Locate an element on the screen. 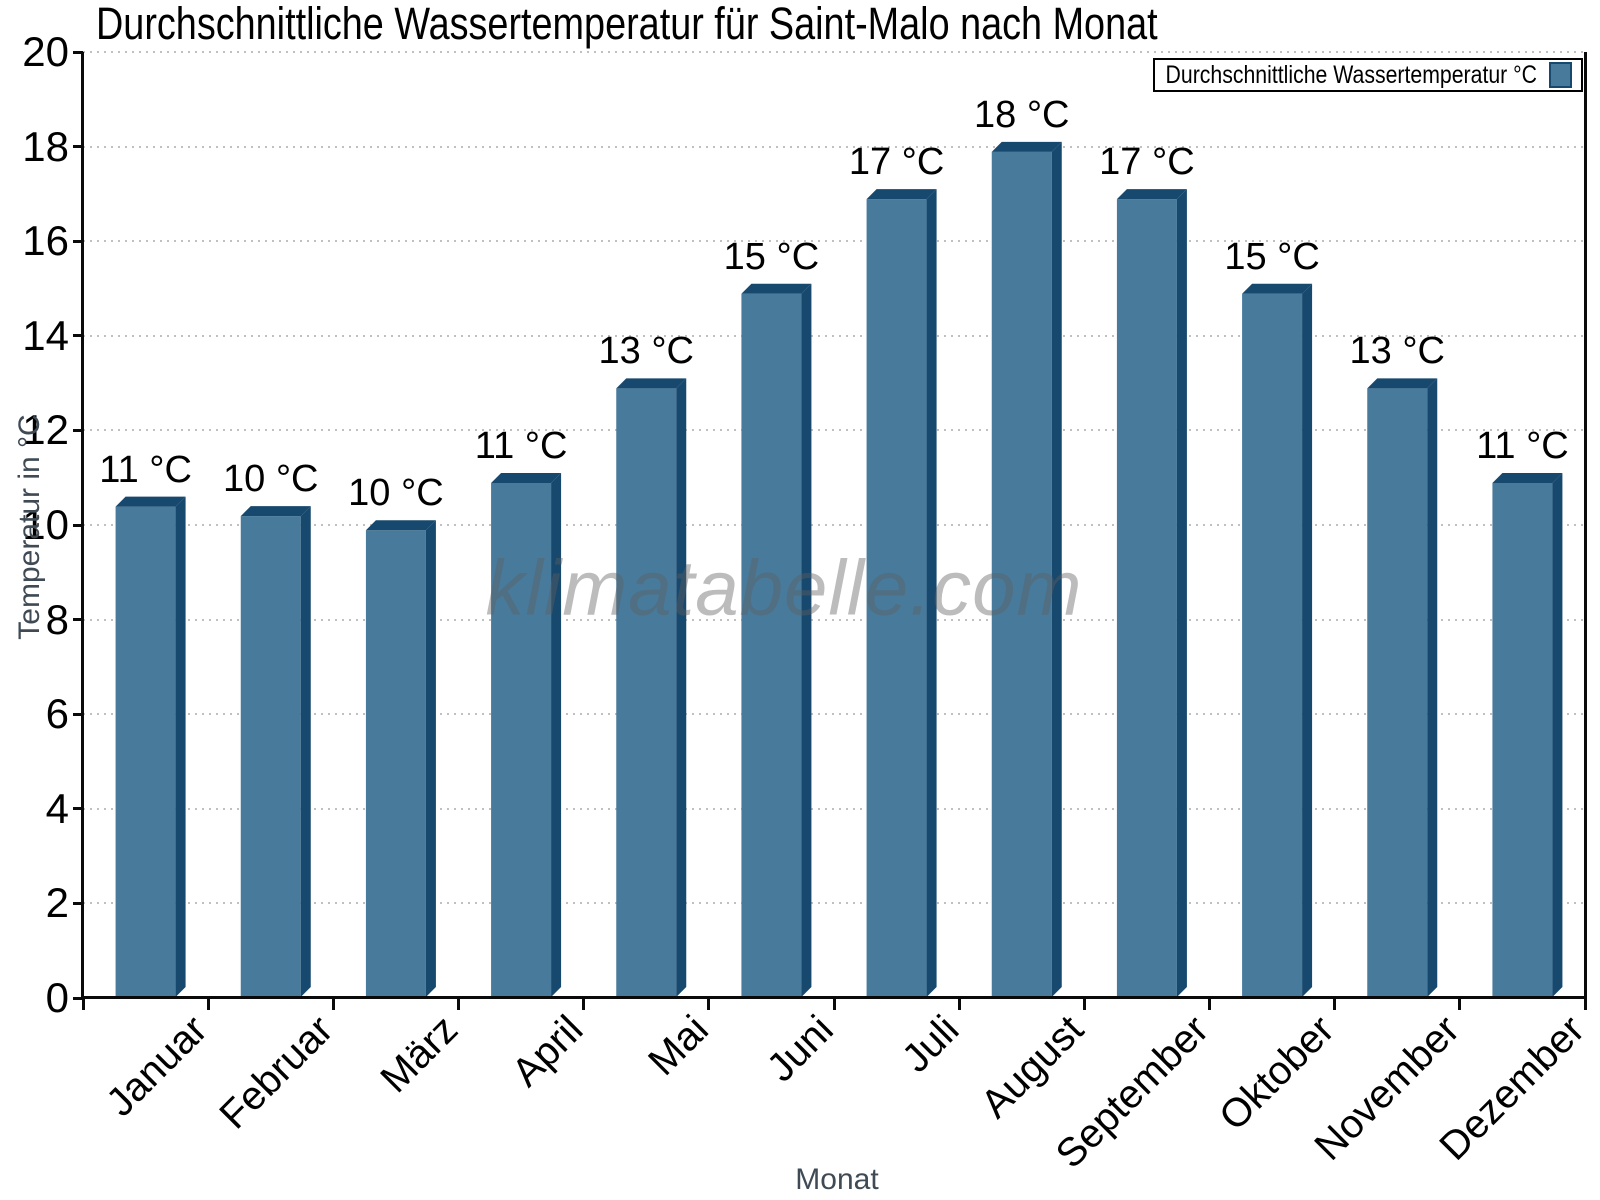 The height and width of the screenshot is (1200, 1600). y-tick-label-14: 14 is located at coordinates (45, 335).